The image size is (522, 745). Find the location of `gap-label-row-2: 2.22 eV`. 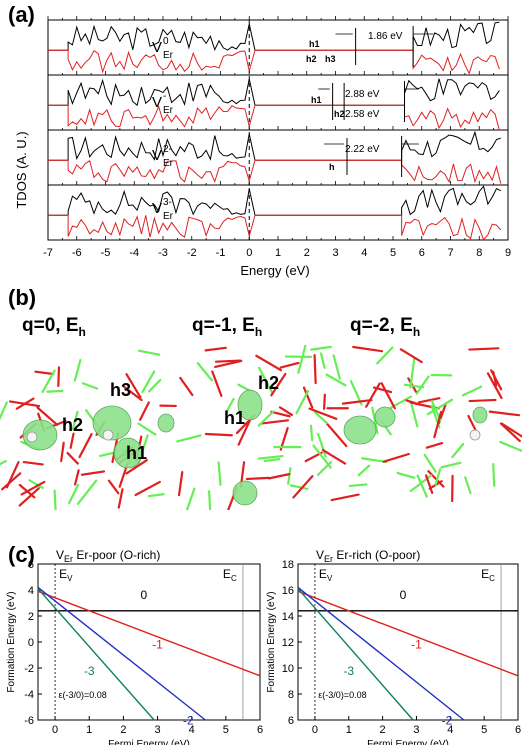

gap-label-row-2: 2.22 eV is located at coordinates (362, 149).